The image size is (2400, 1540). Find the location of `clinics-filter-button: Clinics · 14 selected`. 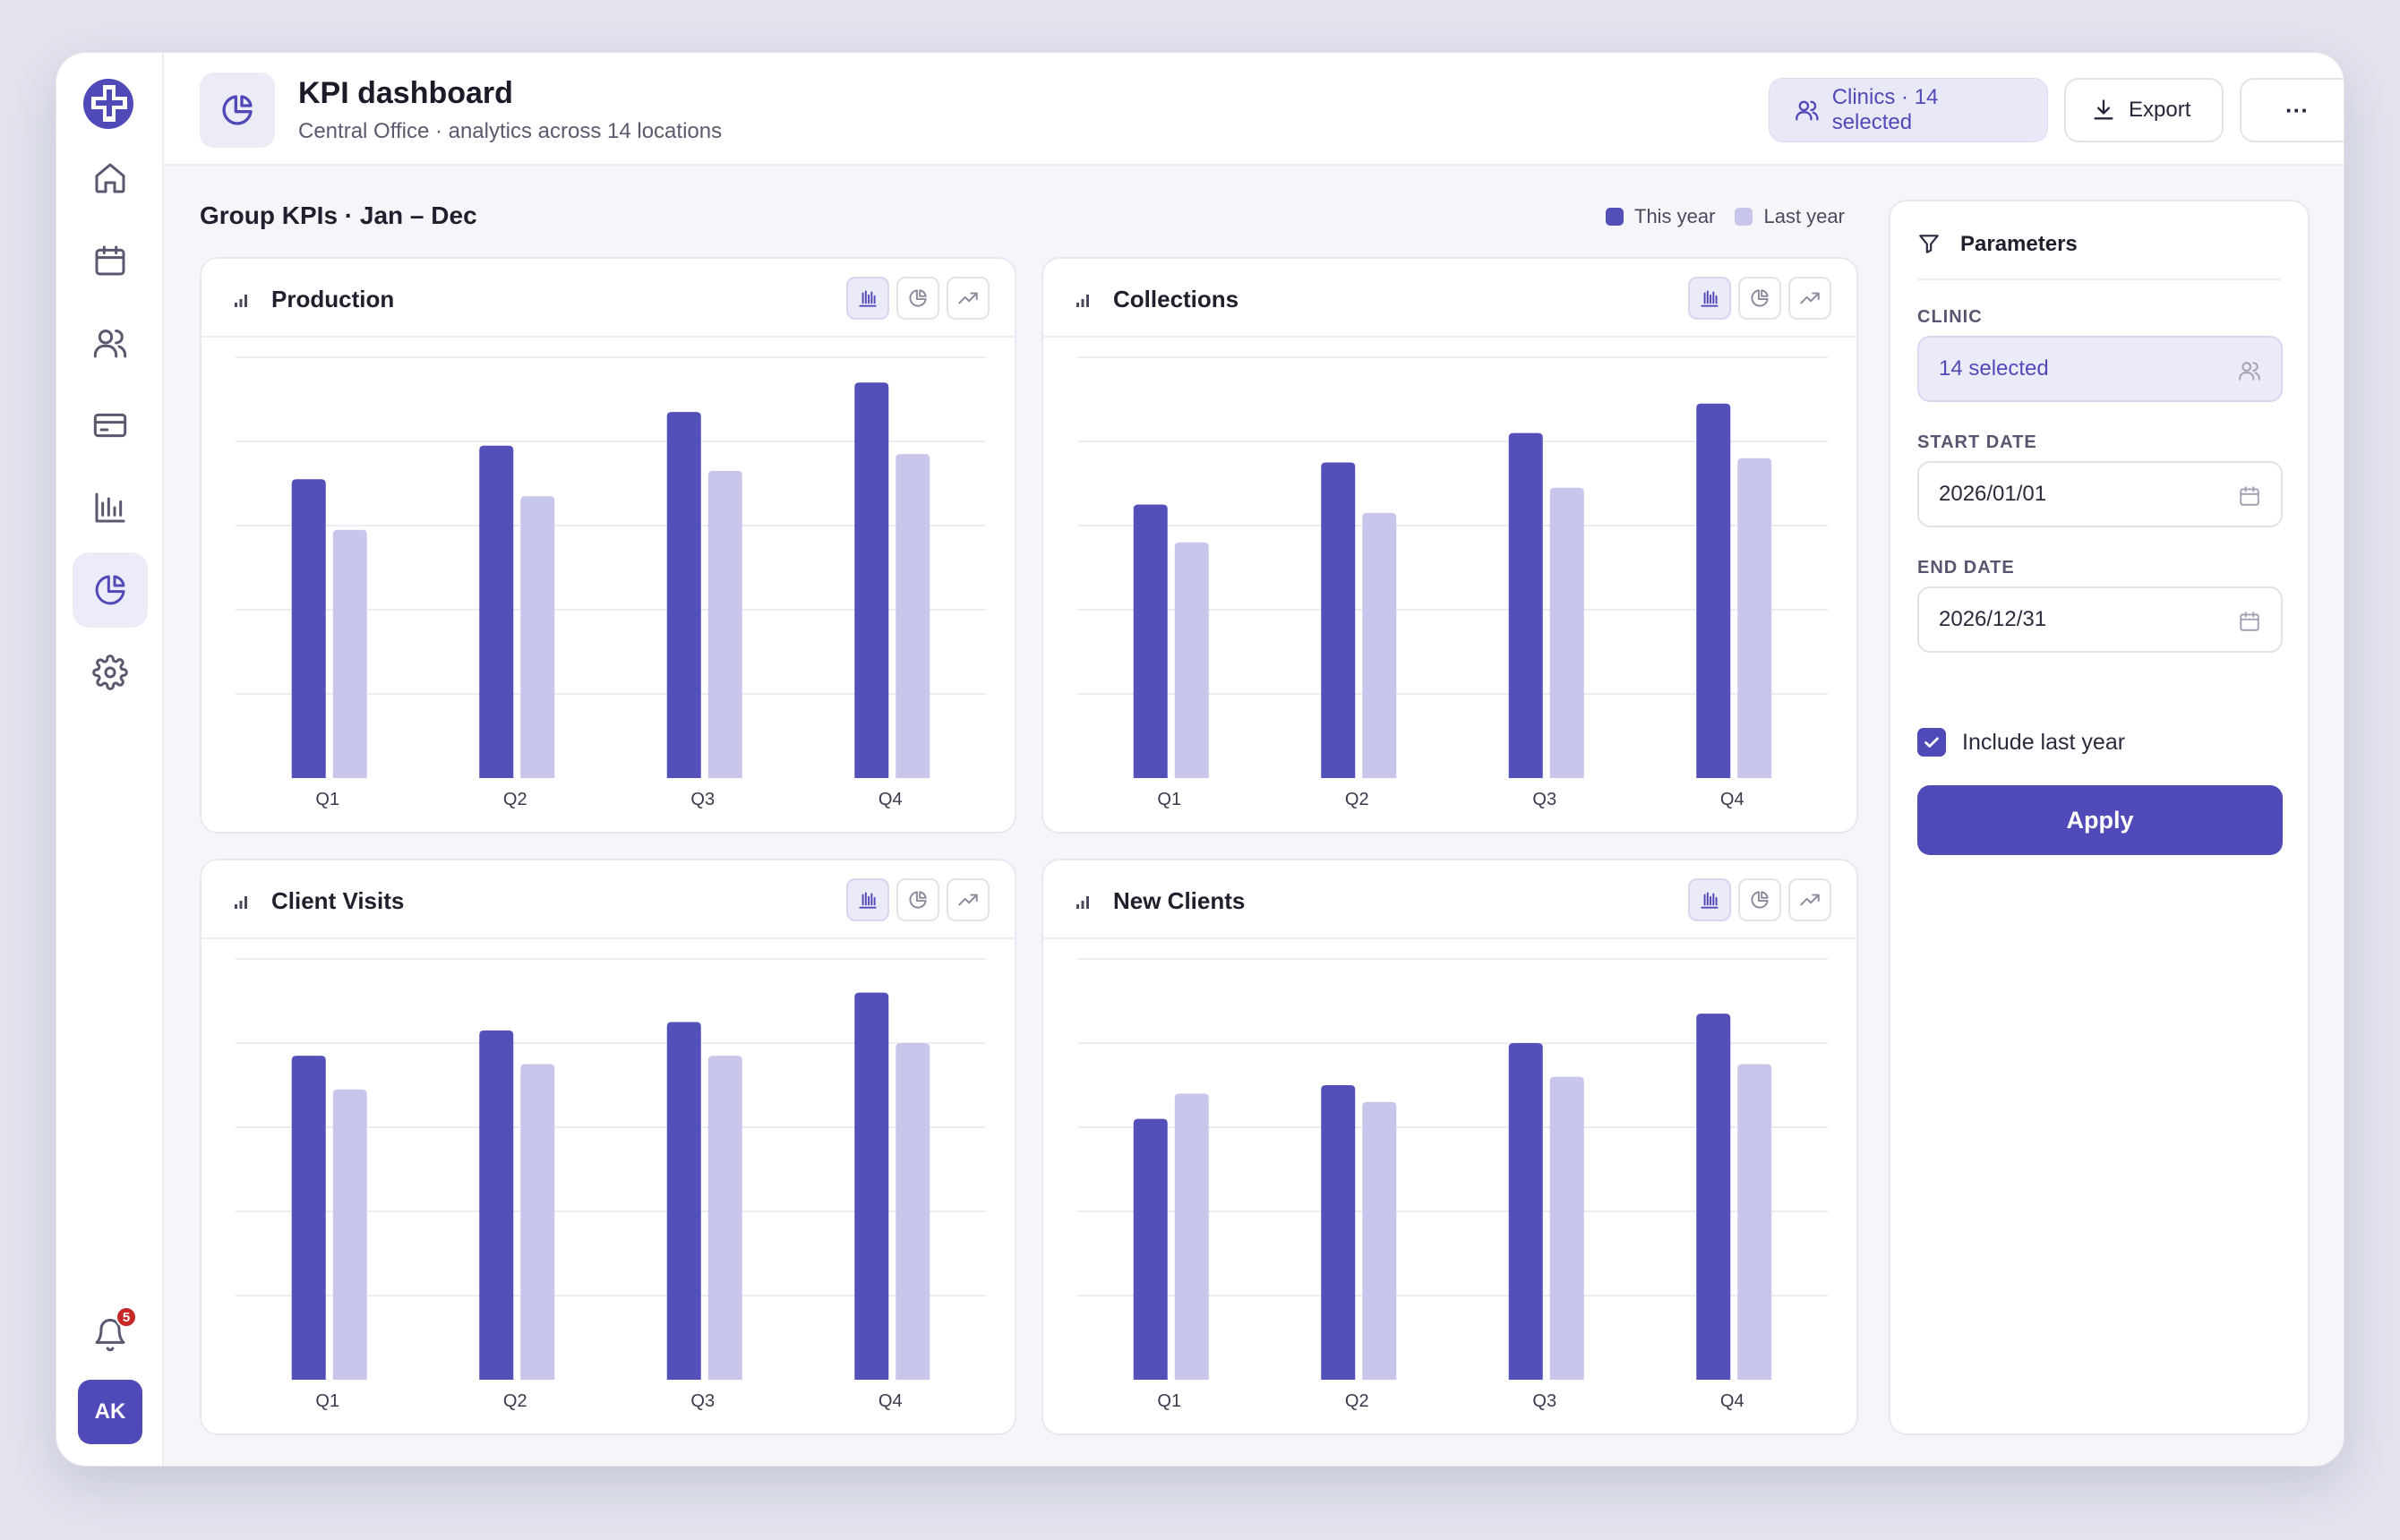

clinics-filter-button: Clinics · 14 selected is located at coordinates (1908, 110).